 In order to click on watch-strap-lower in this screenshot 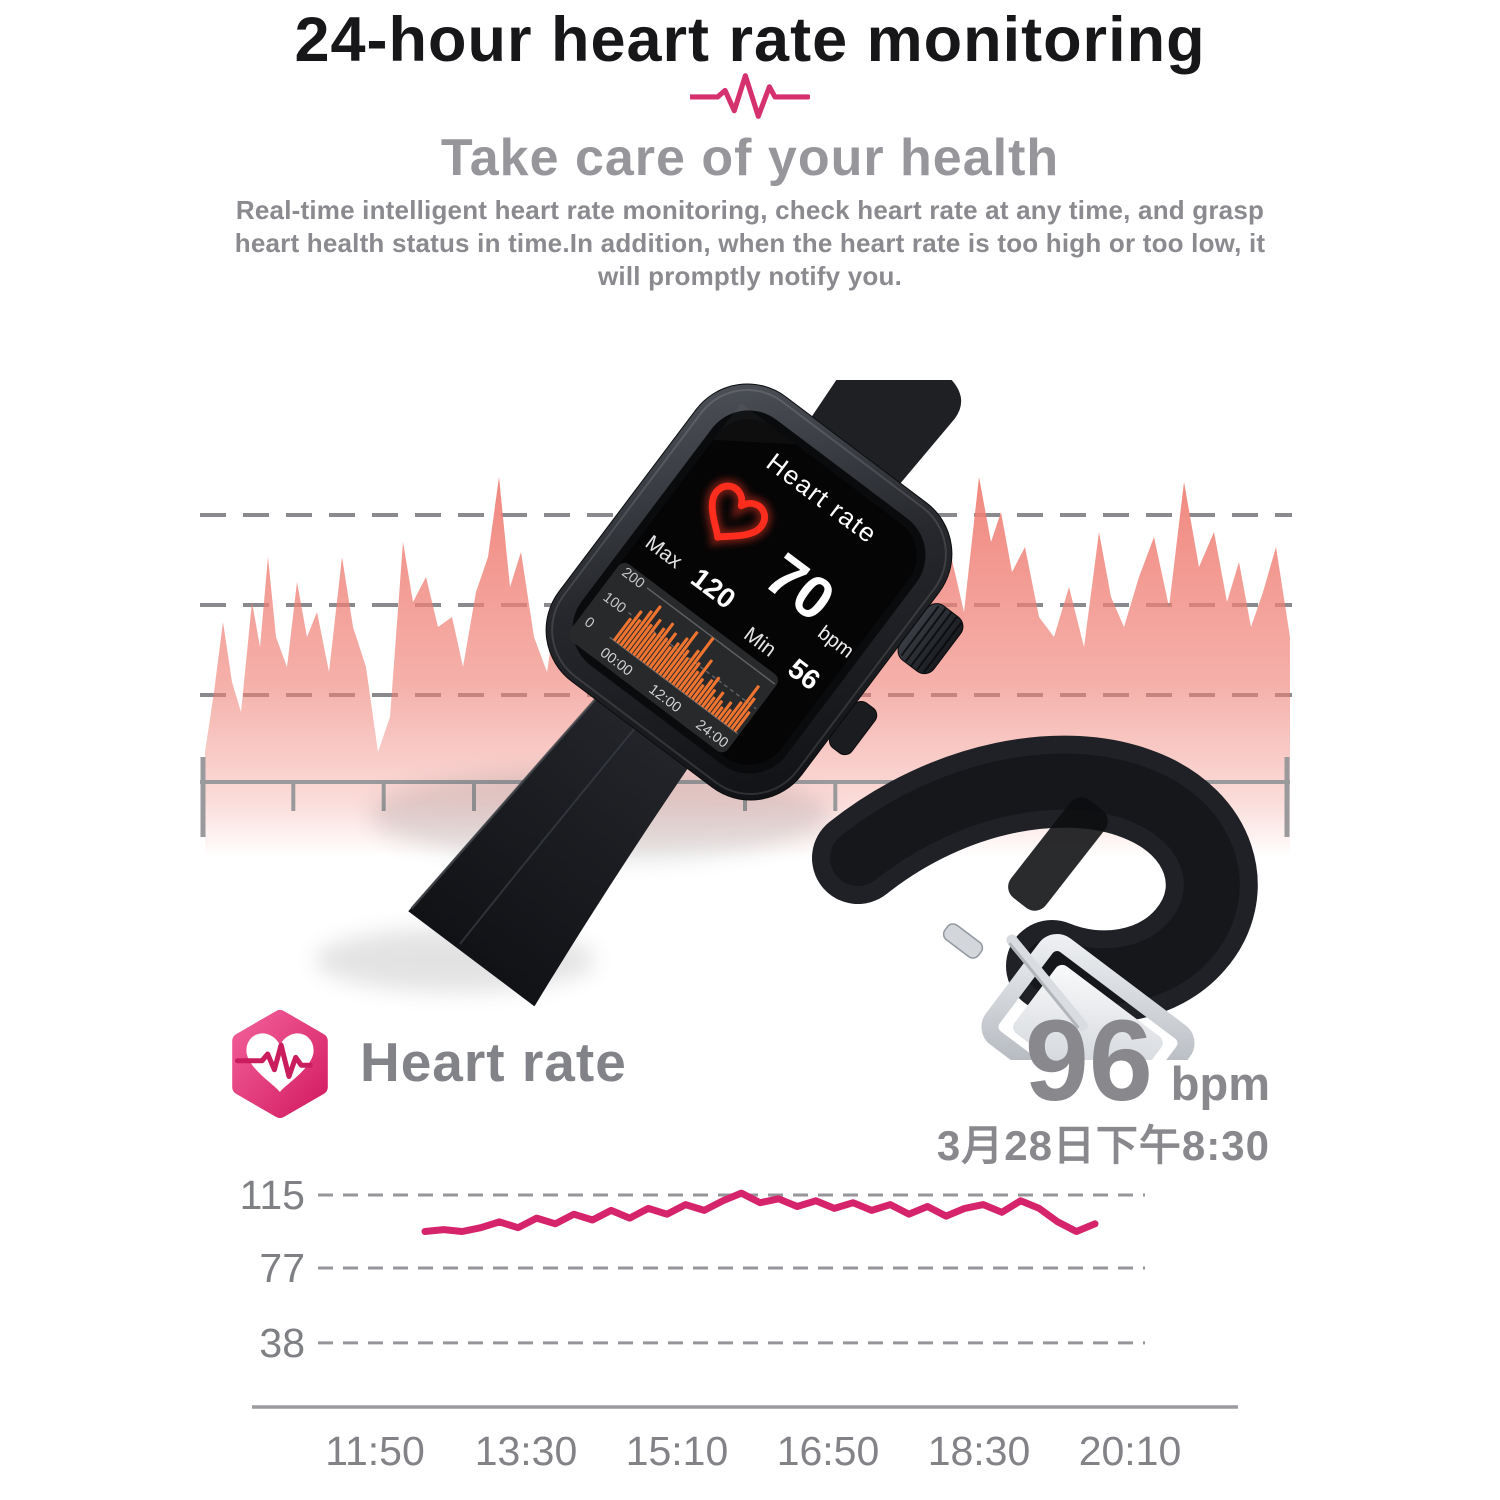, I will do `click(556, 841)`.